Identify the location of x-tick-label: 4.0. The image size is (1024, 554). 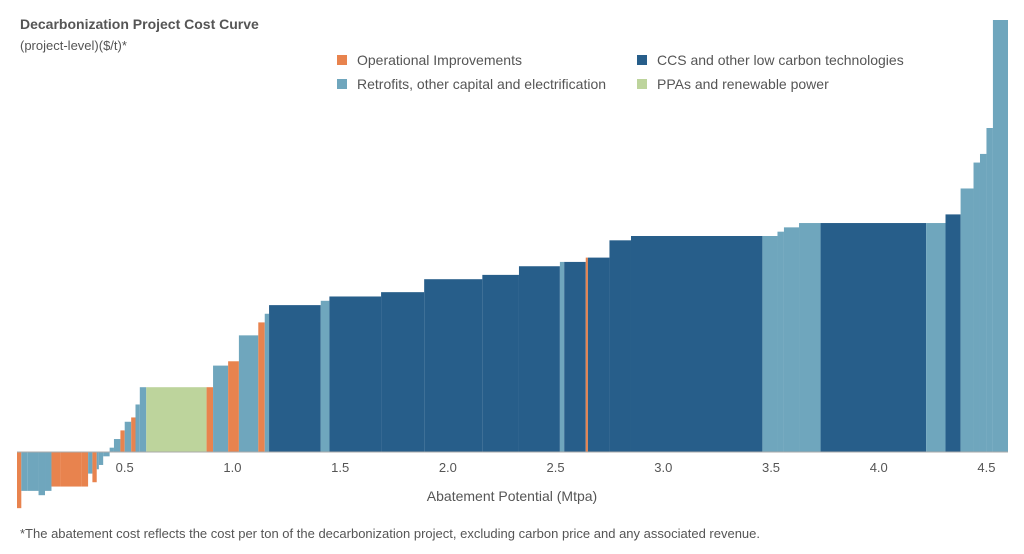
(879, 467).